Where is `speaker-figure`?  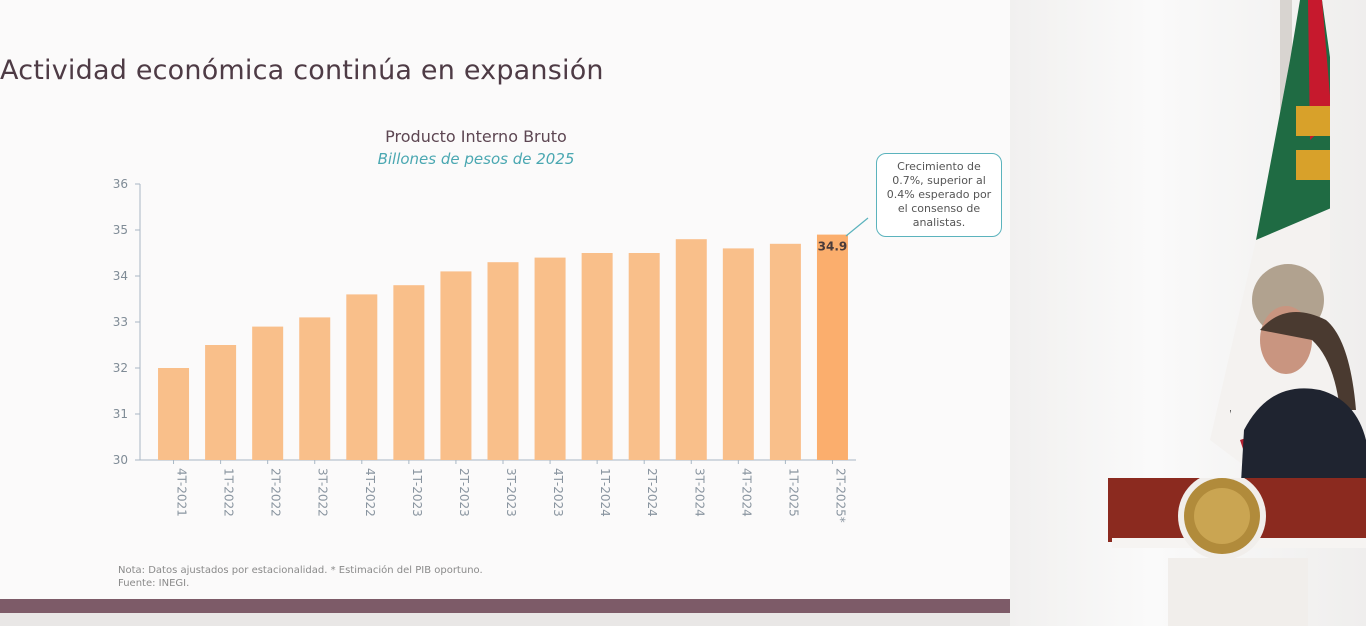 speaker-figure is located at coordinates (1298, 403).